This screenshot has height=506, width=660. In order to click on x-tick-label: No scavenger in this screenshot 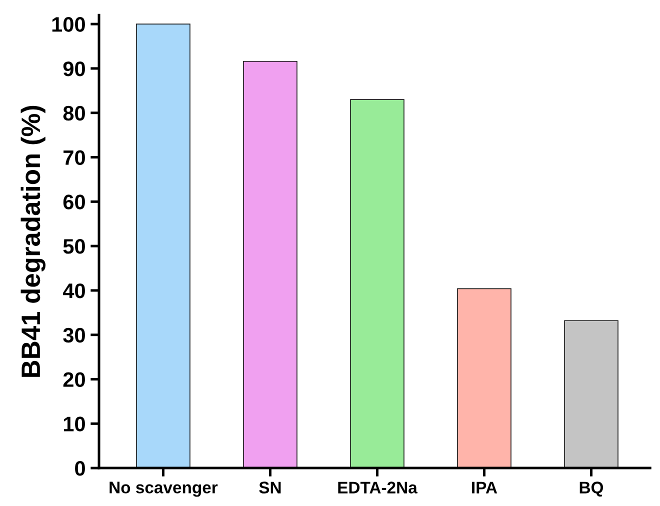, I will do `click(164, 489)`.